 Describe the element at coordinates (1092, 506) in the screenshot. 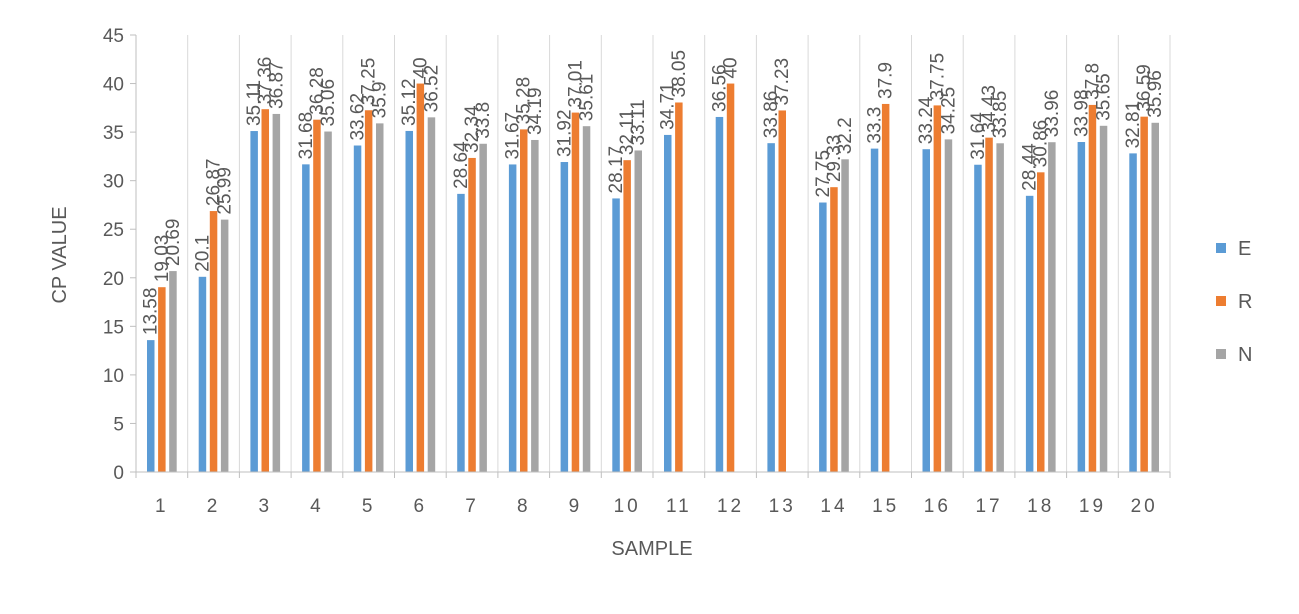

I see `x-tick-label: 19` at that location.